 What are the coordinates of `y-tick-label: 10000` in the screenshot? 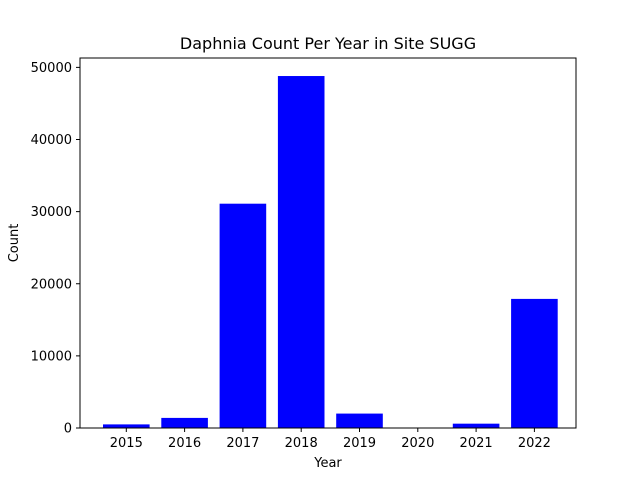 It's located at (51, 356).